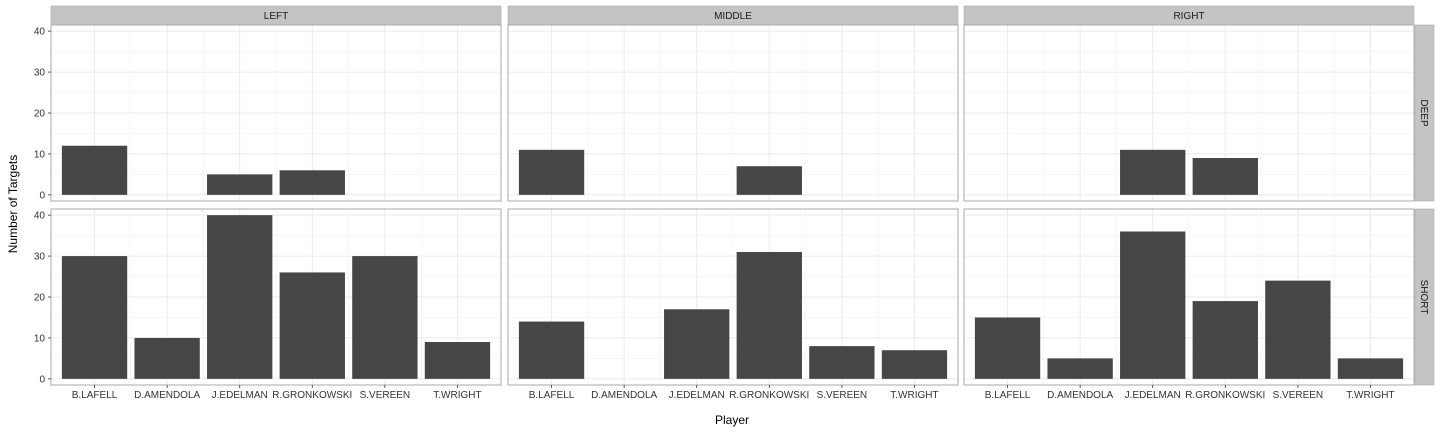  Describe the element at coordinates (733, 16) in the screenshot. I see `facet-strip-label: MIDDLE` at that location.